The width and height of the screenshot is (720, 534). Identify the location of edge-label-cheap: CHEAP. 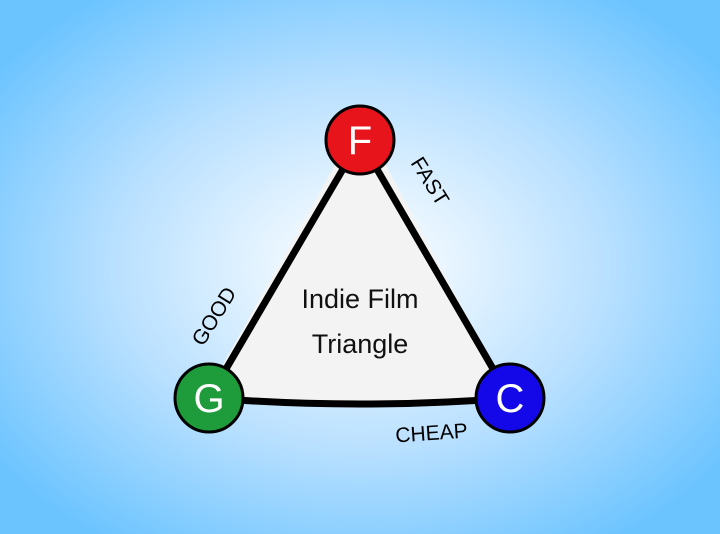
(432, 434).